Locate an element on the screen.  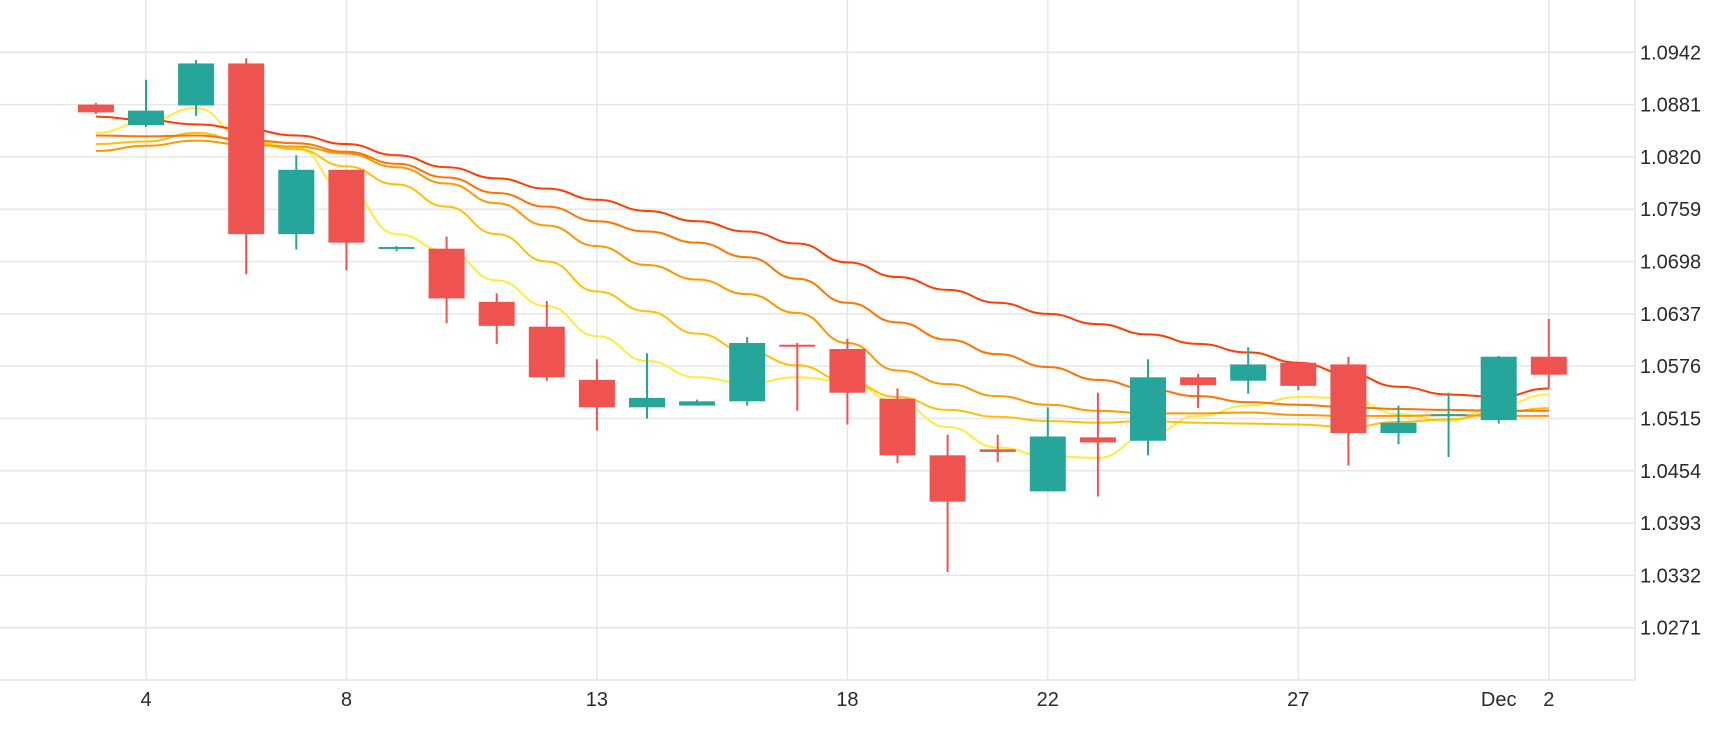
x-tick-label: Dec is located at coordinates (1499, 700).